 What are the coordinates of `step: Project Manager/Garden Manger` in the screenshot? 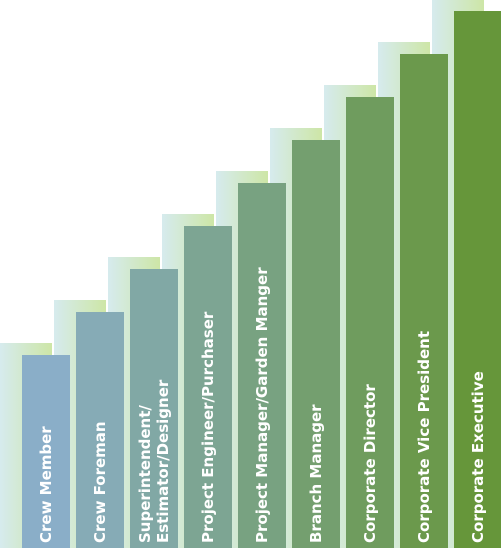 It's located at (262, 365).